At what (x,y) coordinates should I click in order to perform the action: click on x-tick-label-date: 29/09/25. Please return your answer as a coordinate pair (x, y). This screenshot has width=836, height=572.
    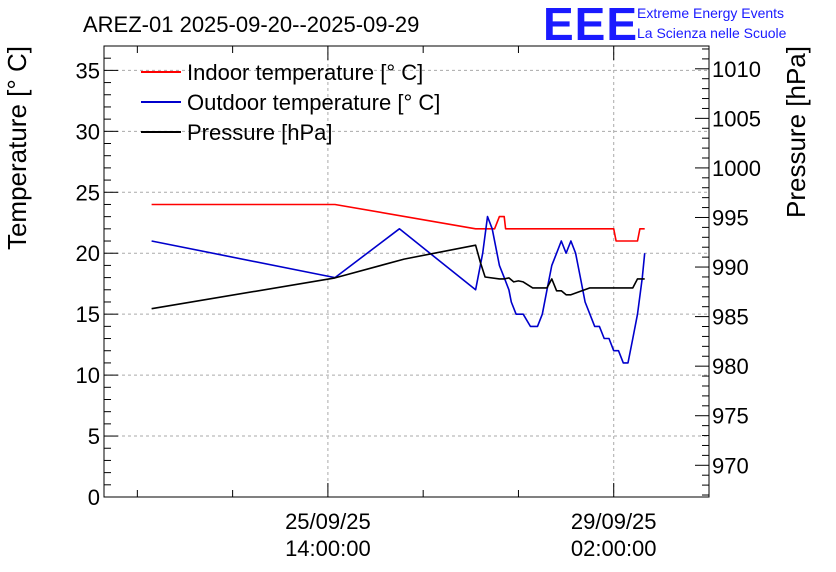
    Looking at the image, I should click on (614, 521).